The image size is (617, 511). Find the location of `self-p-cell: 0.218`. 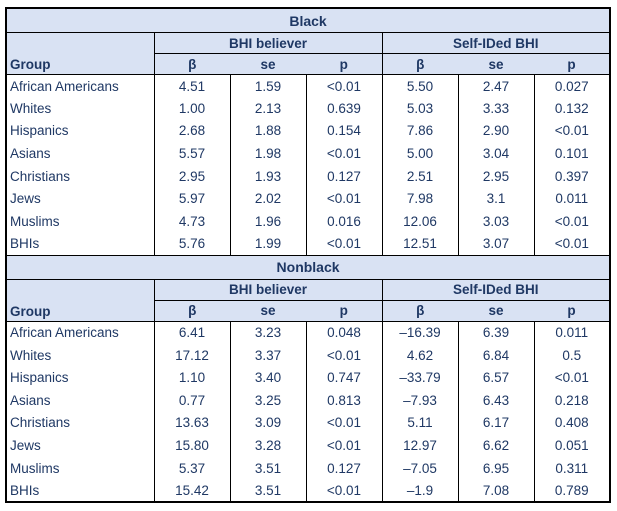

self-p-cell: 0.218 is located at coordinates (572, 400).